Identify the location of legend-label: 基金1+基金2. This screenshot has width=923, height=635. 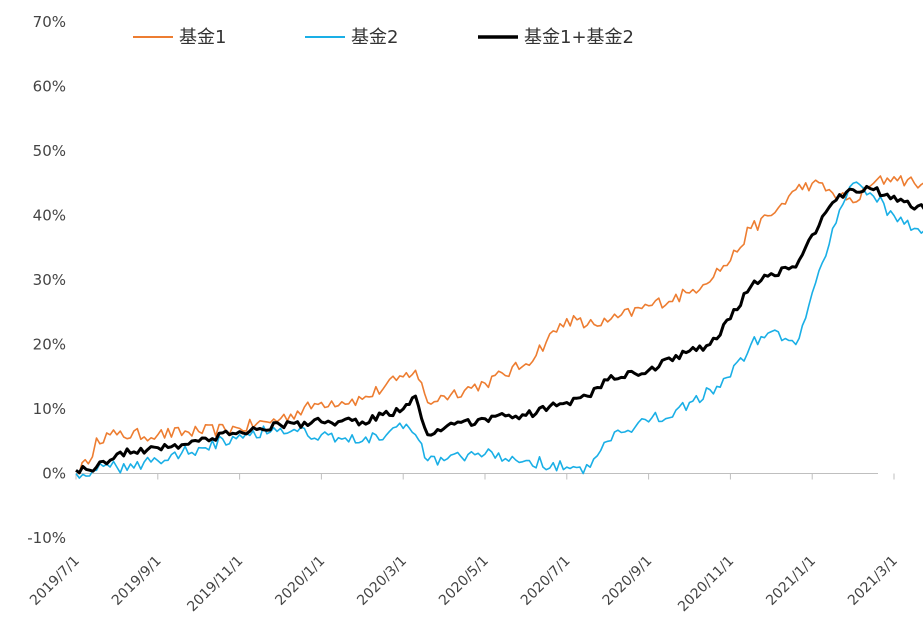
(579, 37).